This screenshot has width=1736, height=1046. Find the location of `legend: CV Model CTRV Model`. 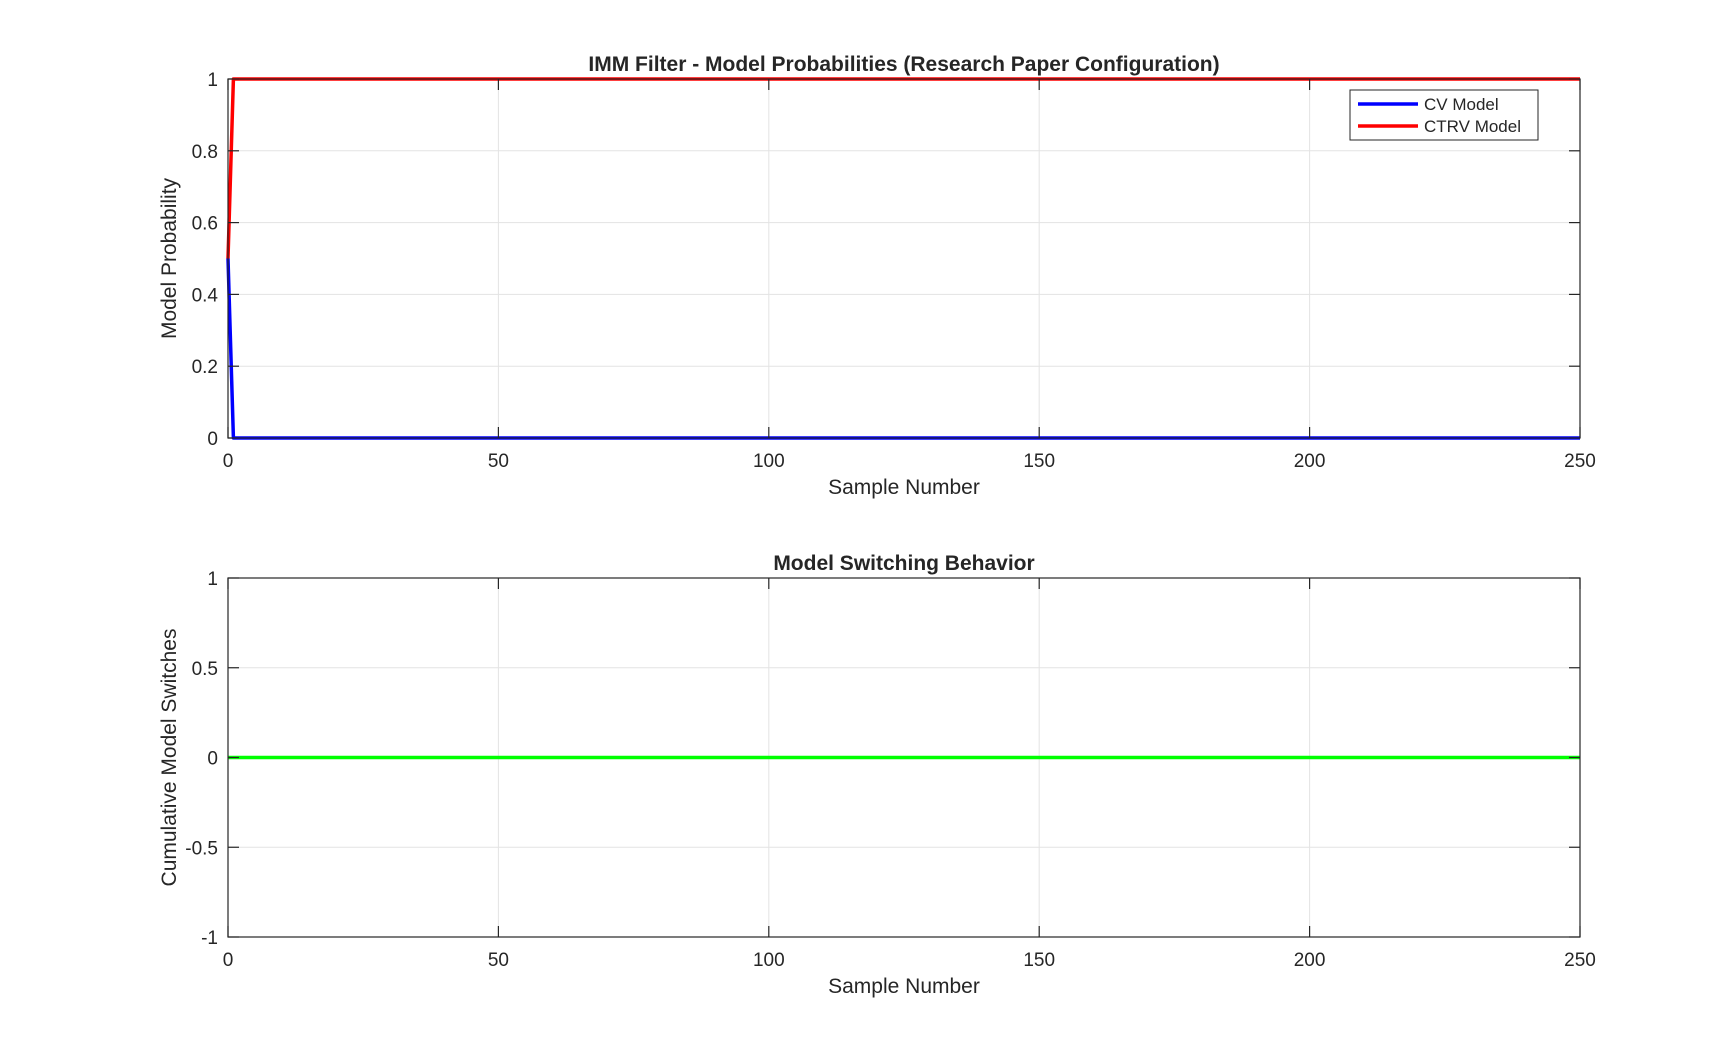

legend: CV Model CTRV Model is located at coordinates (1444, 115).